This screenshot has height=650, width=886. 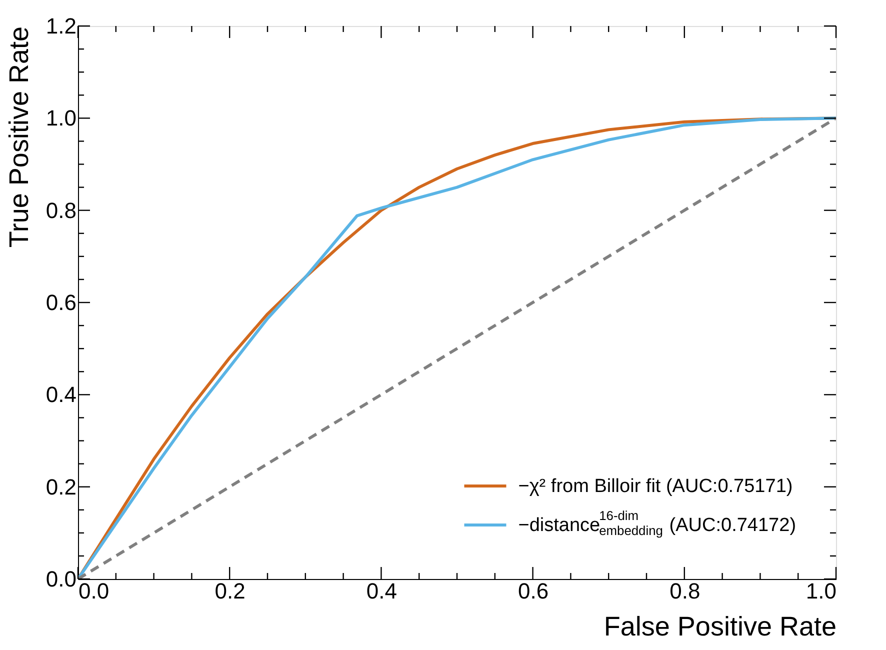 What do you see at coordinates (94, 591) in the screenshot?
I see `text: 0.0` at bounding box center [94, 591].